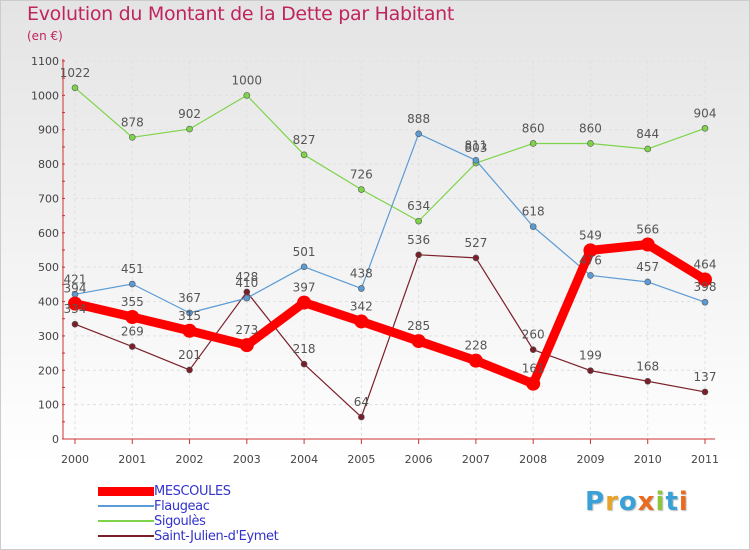 Image resolution: width=750 pixels, height=550 pixels. What do you see at coordinates (533, 459) in the screenshot?
I see `x-tick-label: 2008` at bounding box center [533, 459].